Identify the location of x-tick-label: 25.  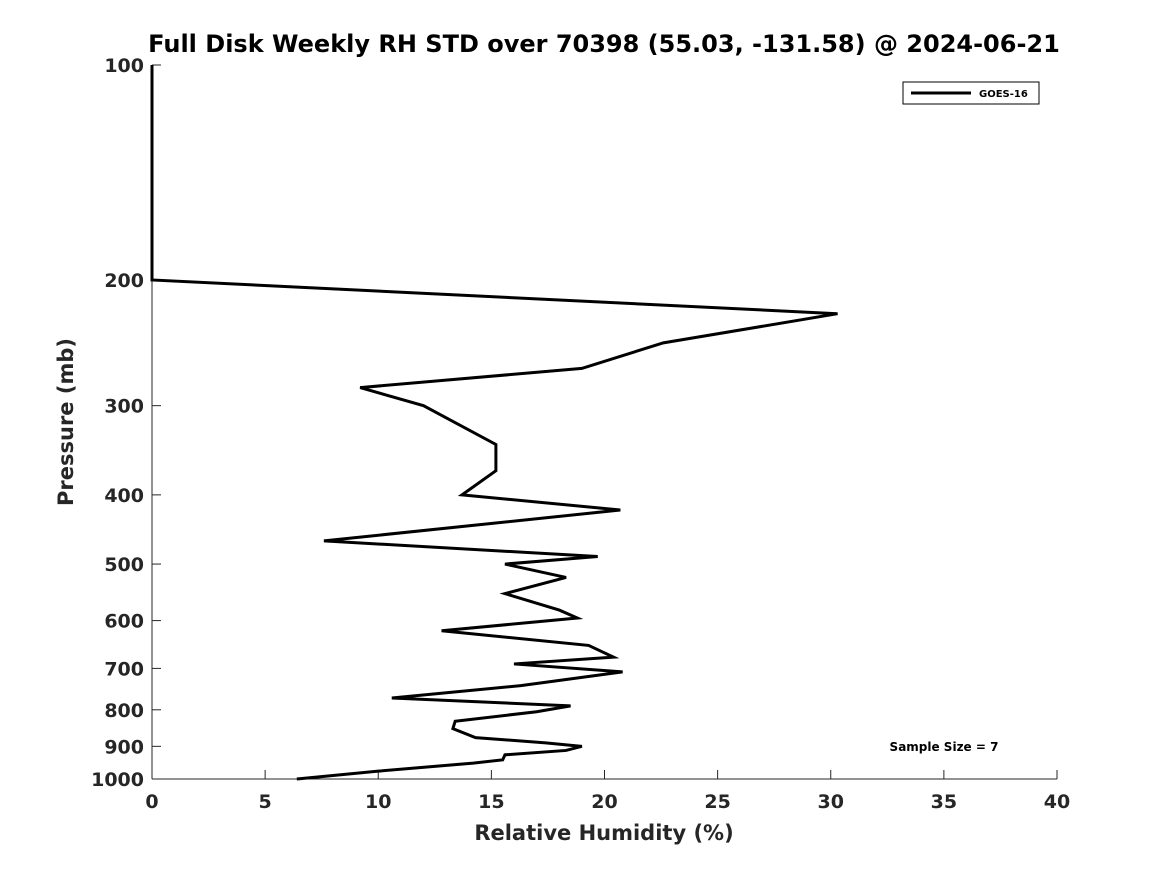
(717, 802).